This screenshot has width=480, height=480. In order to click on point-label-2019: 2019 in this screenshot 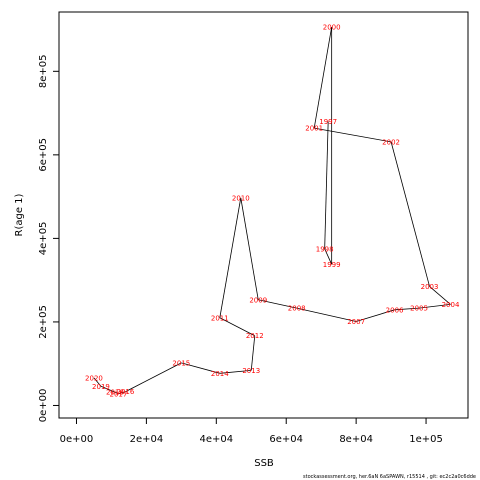, I will do `click(101, 387)`.